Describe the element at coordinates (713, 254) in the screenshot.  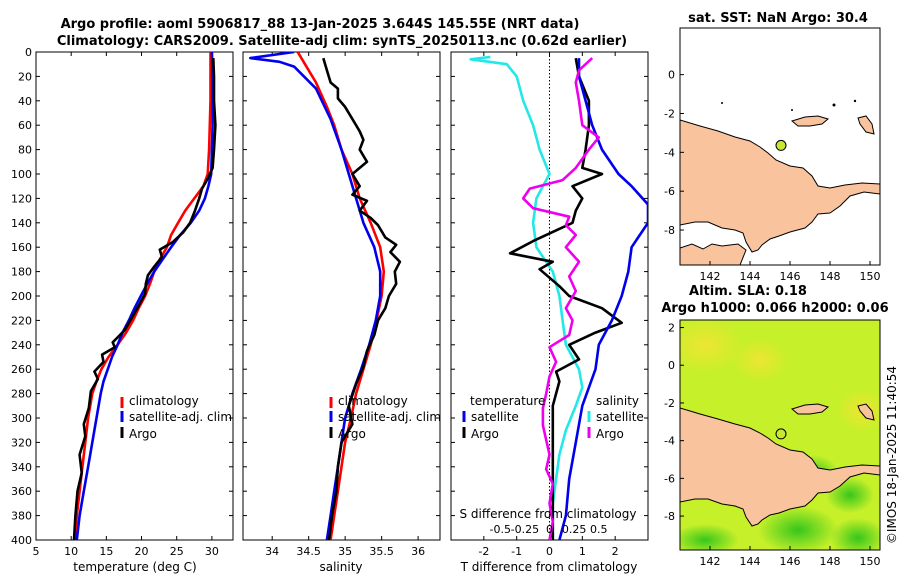
I see `australia-landmass` at that location.